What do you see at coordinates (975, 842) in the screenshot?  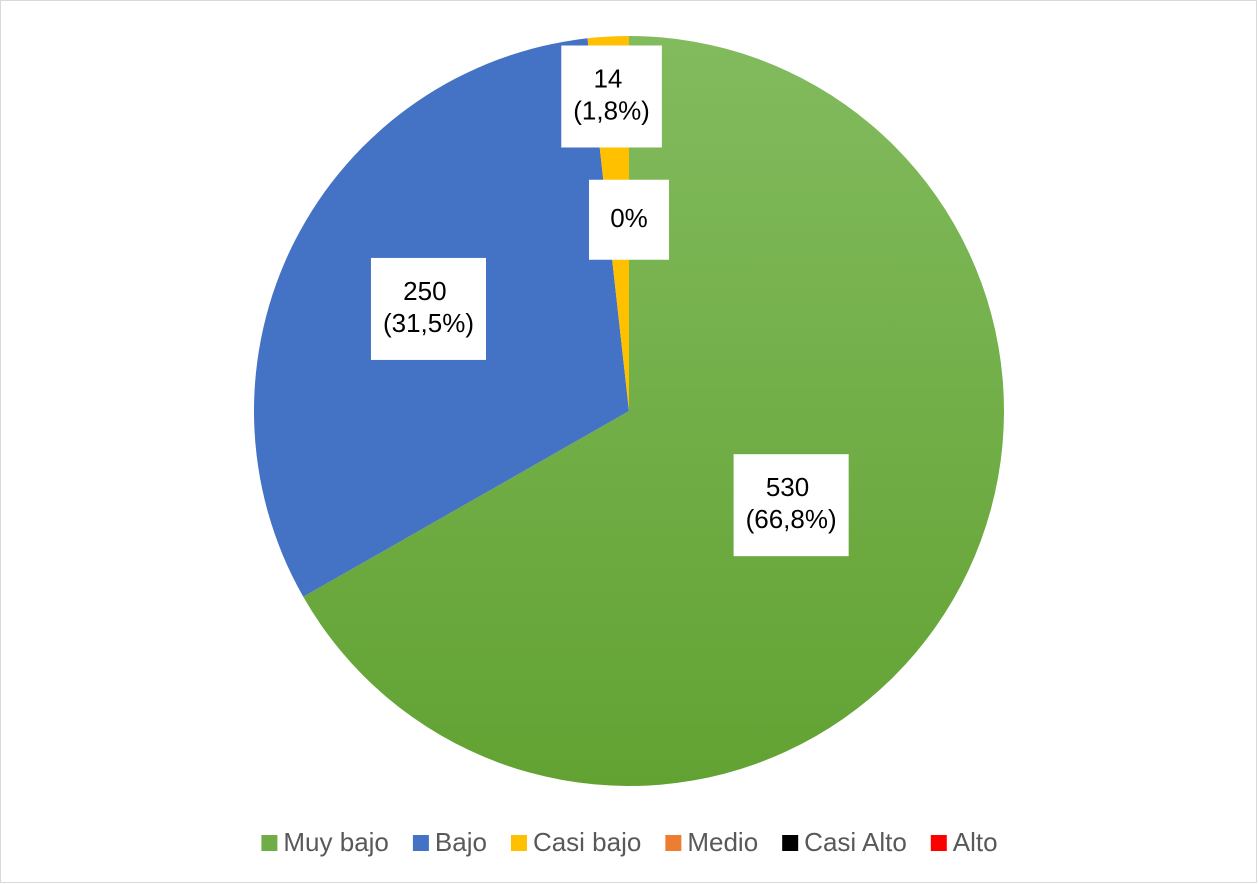 I see `legend-label: Alto` at bounding box center [975, 842].